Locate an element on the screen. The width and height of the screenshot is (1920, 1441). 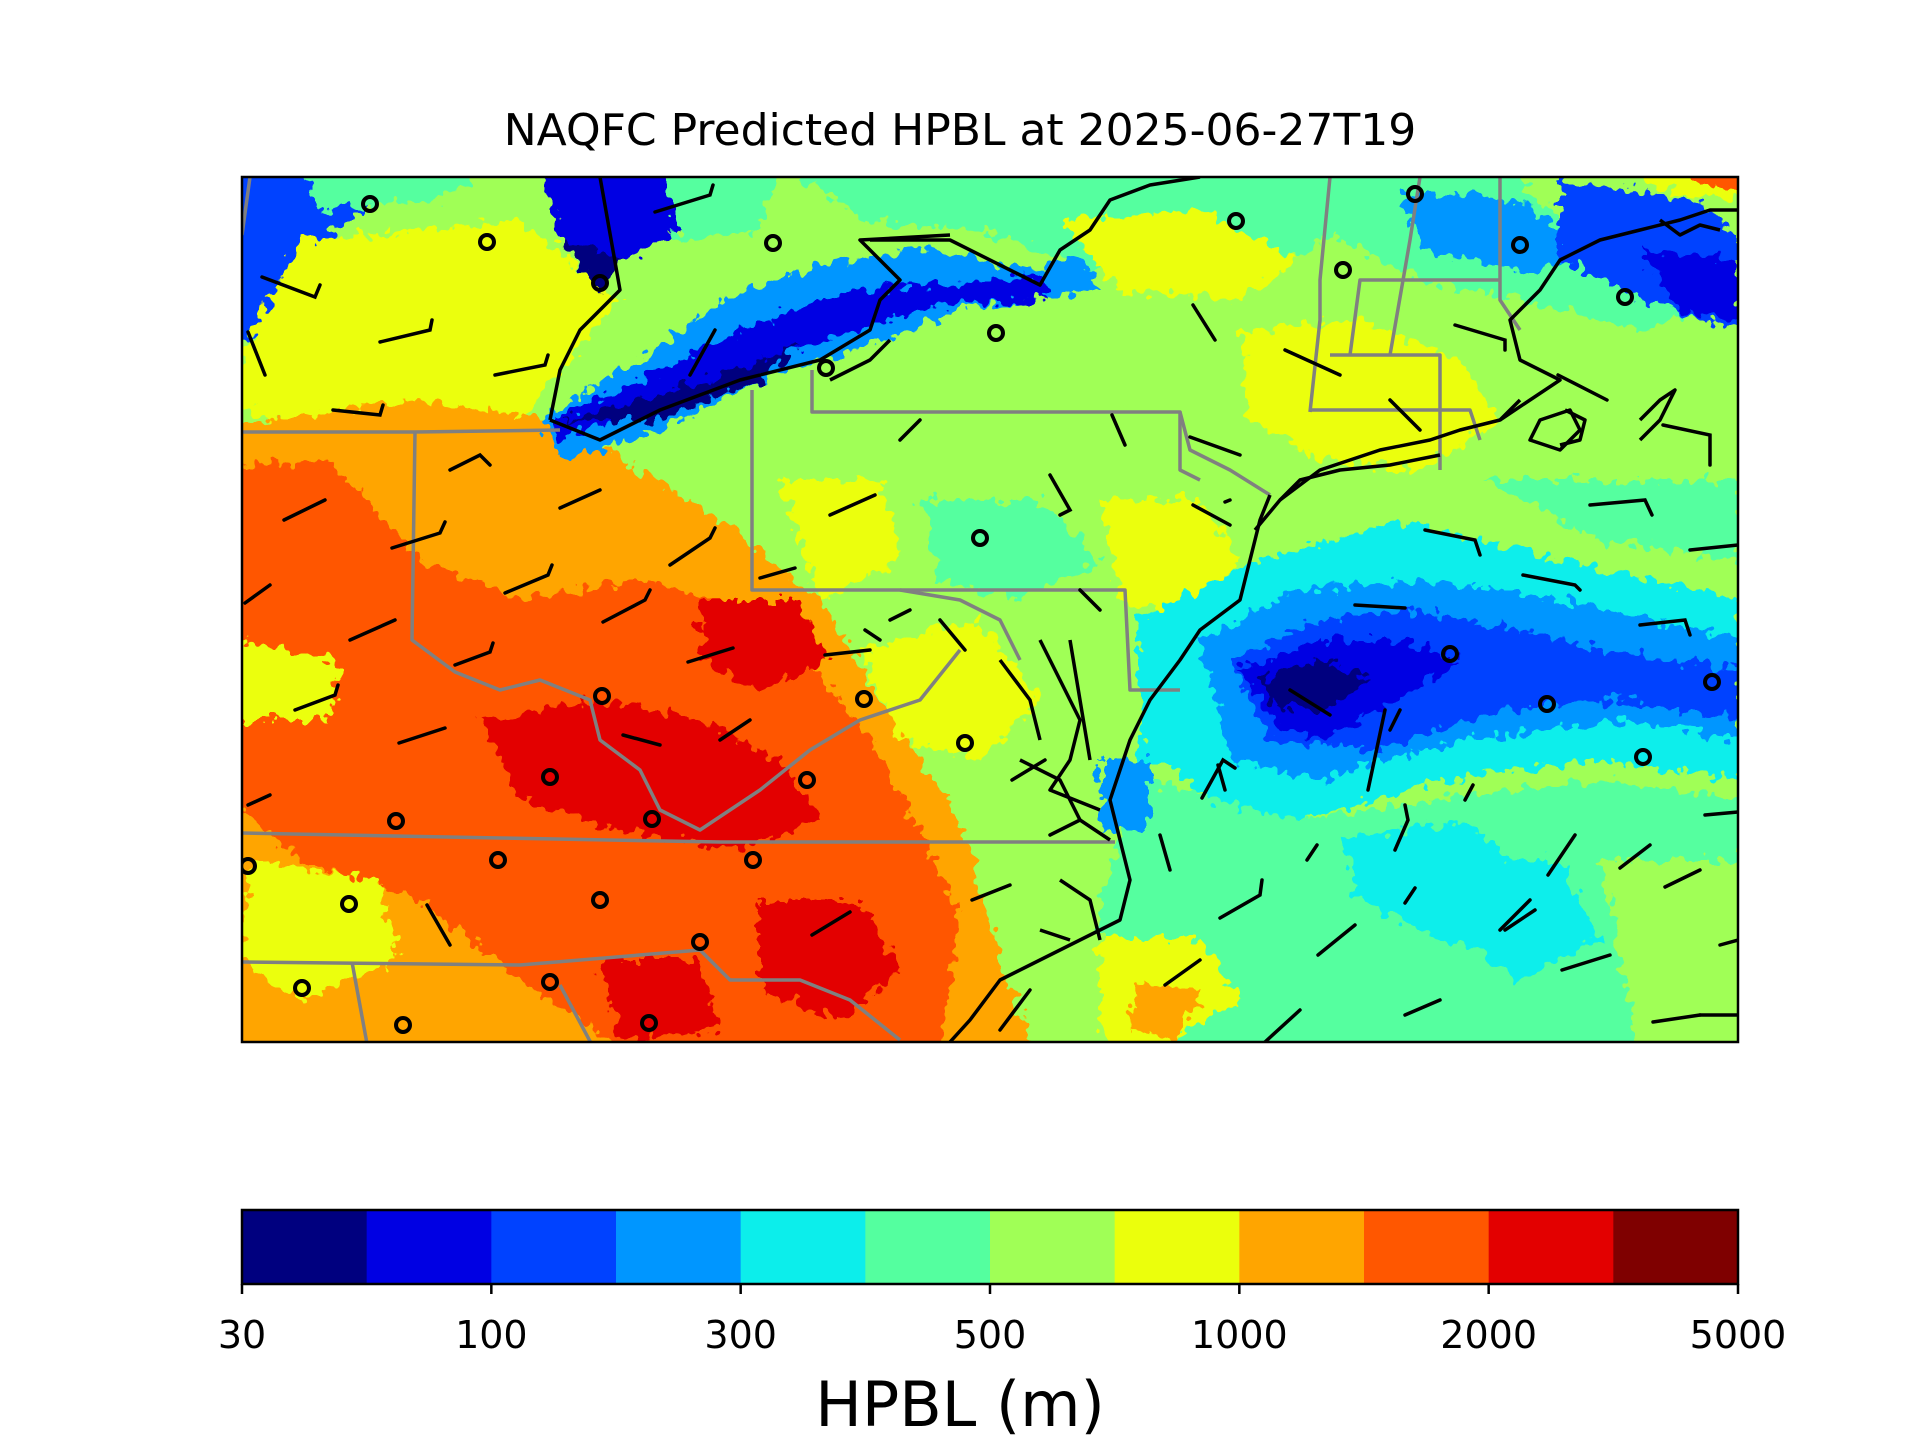
colorbar-tick-label: 30 is located at coordinates (242, 1335).